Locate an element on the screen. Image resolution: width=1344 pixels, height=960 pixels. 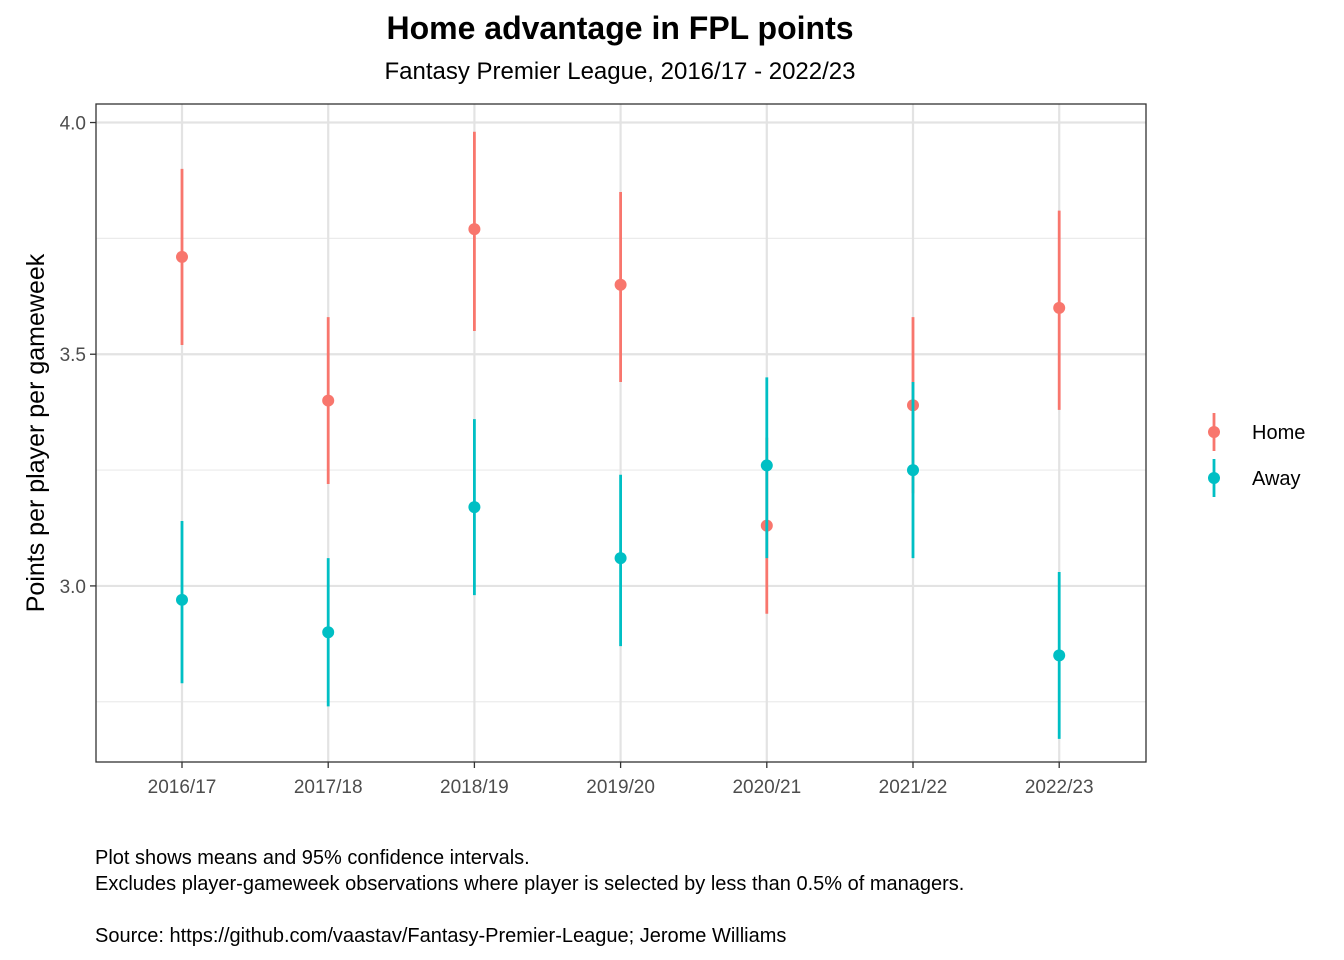
x-tick-label: 2021/22 is located at coordinates (913, 787).